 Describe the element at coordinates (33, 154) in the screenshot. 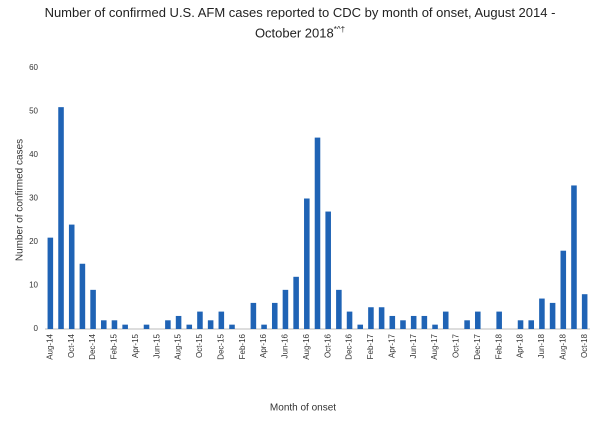

I see `y-tick-label: 40` at that location.